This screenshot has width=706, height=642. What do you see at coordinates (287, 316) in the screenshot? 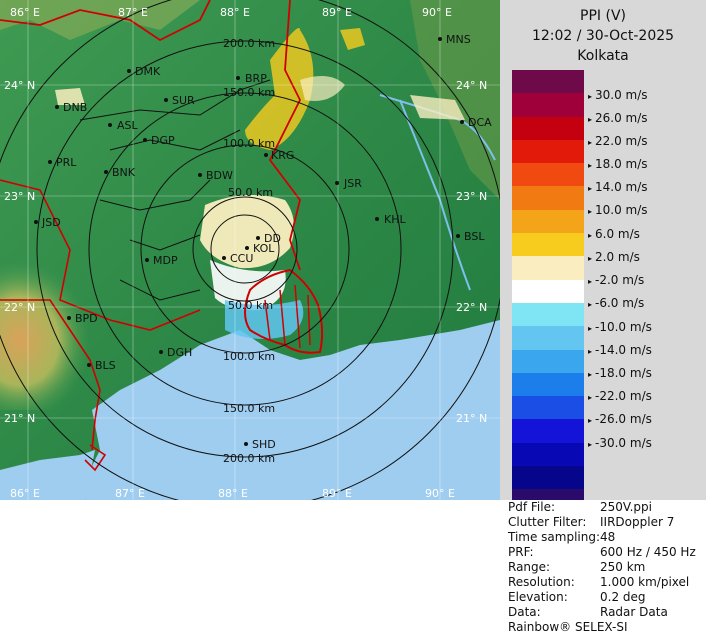
I see `delta-channels` at bounding box center [287, 316].